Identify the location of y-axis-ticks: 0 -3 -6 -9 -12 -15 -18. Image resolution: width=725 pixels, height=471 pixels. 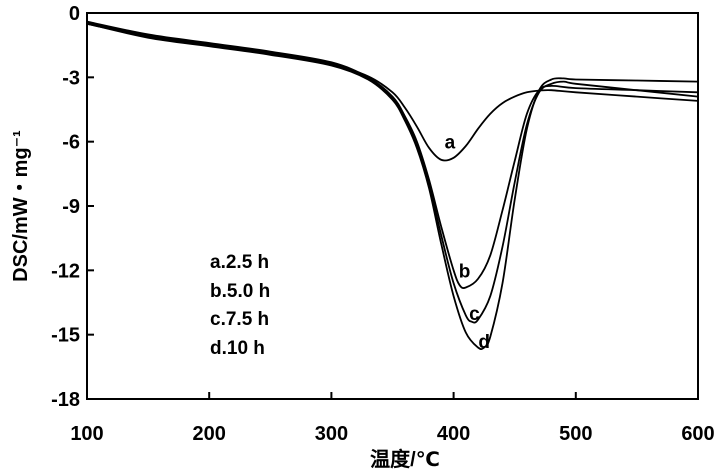
(72, 207).